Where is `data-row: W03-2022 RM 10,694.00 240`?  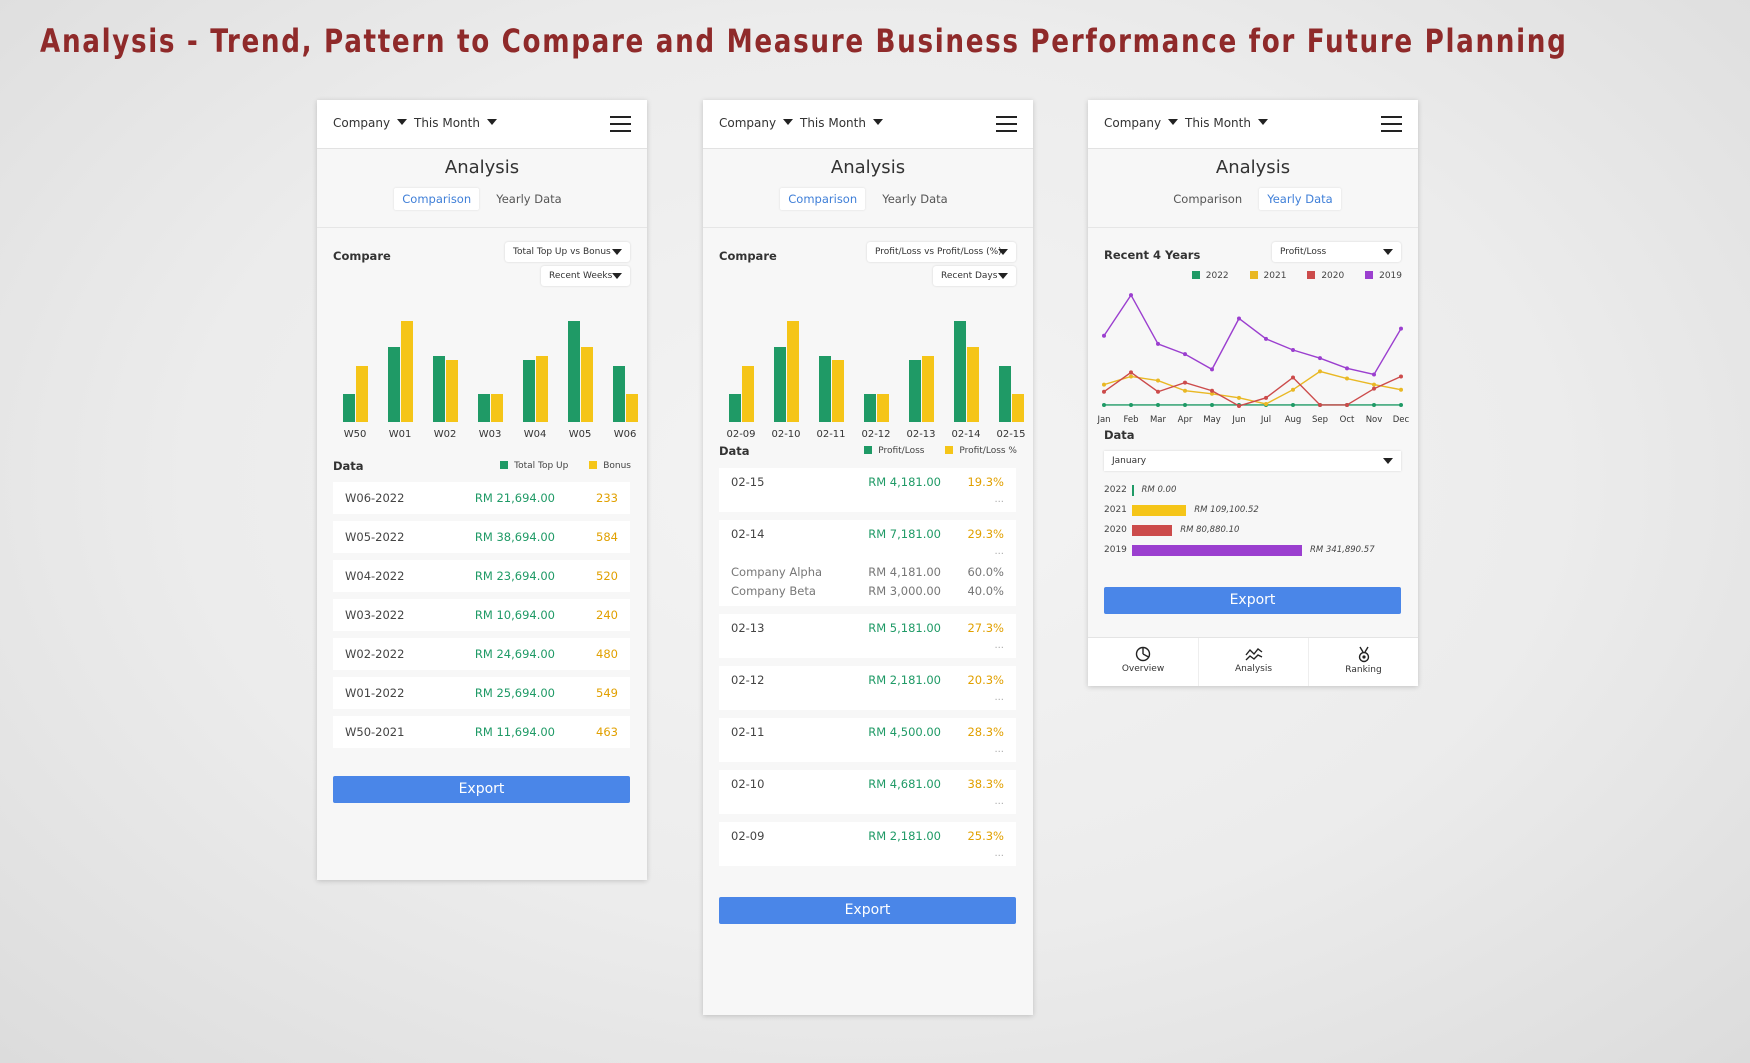
data-row: W03-2022 RM 10,694.00 240 is located at coordinates (481, 615).